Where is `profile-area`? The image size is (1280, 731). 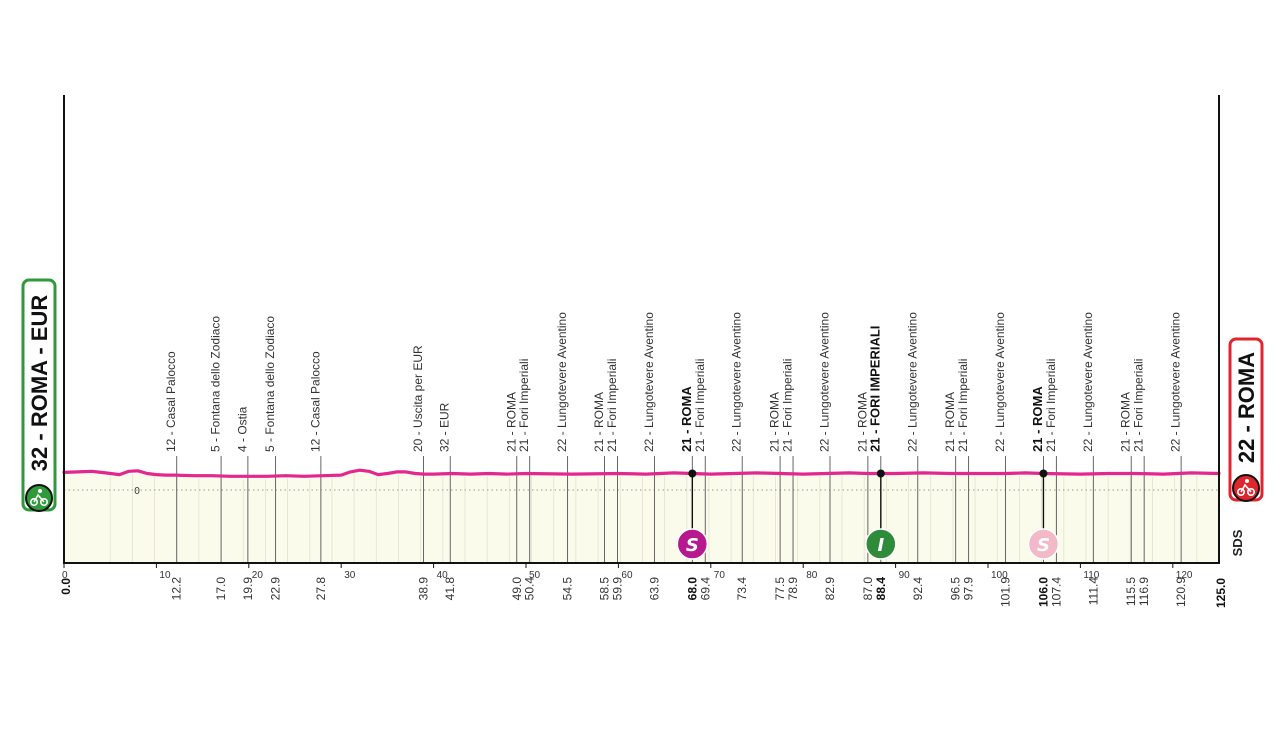 profile-area is located at coordinates (641, 516).